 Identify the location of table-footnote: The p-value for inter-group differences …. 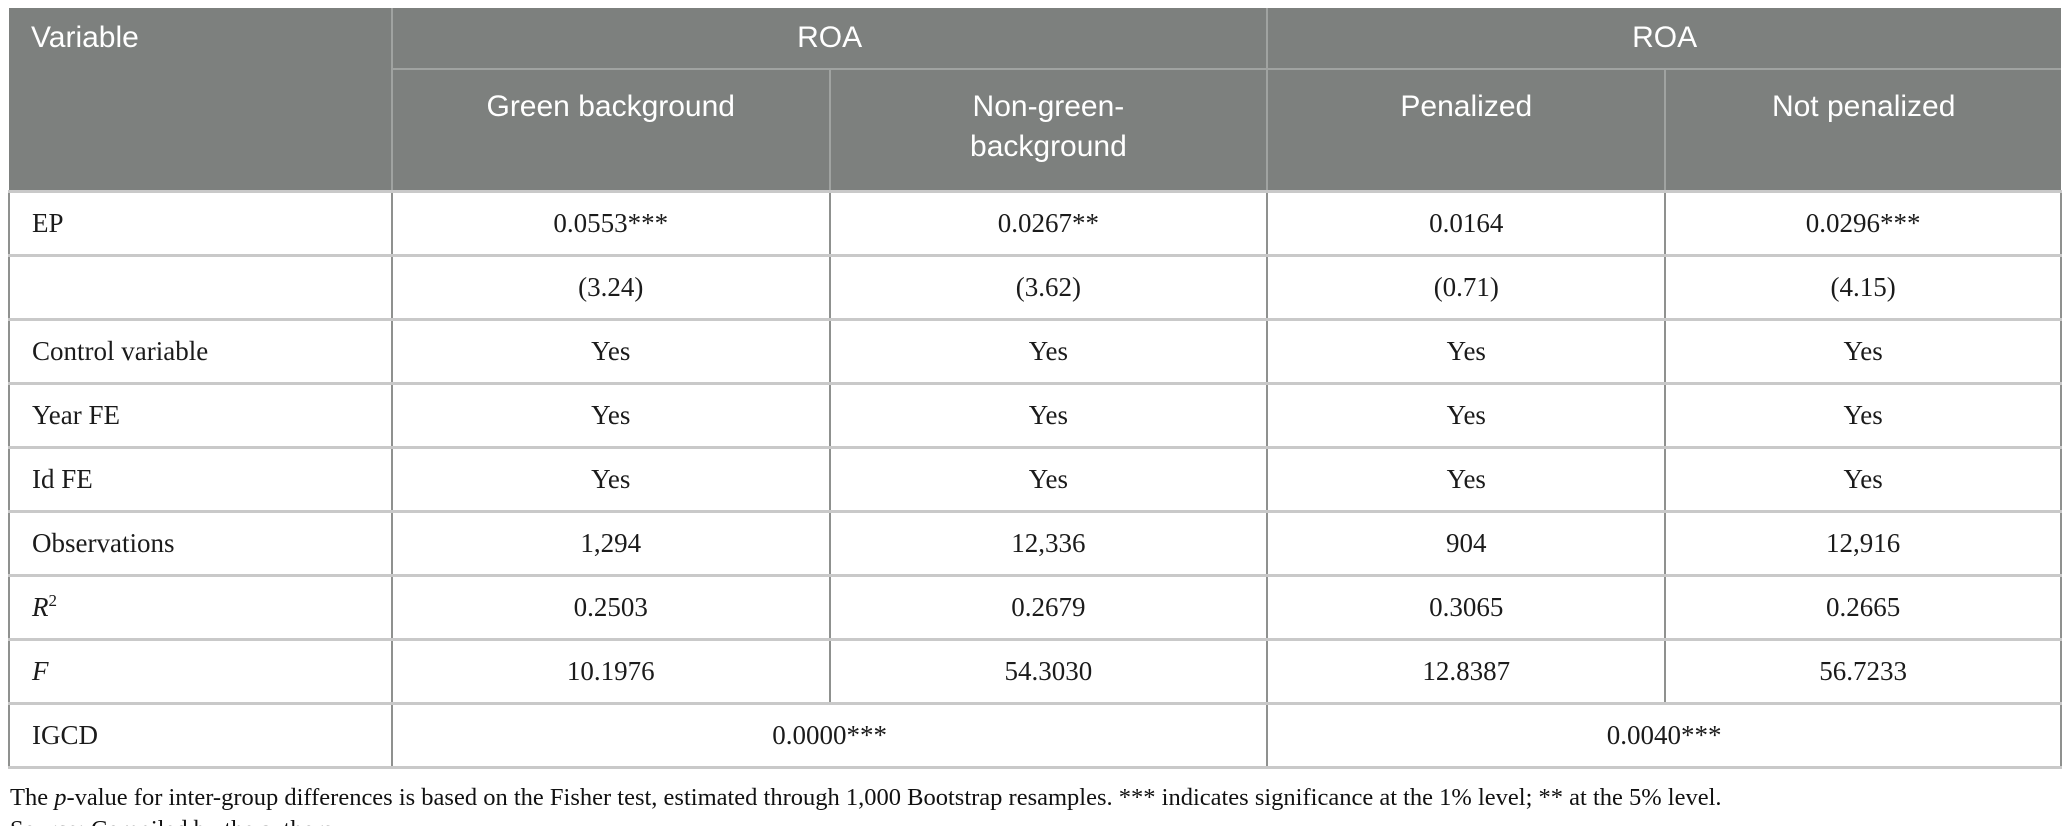
(1035, 798).